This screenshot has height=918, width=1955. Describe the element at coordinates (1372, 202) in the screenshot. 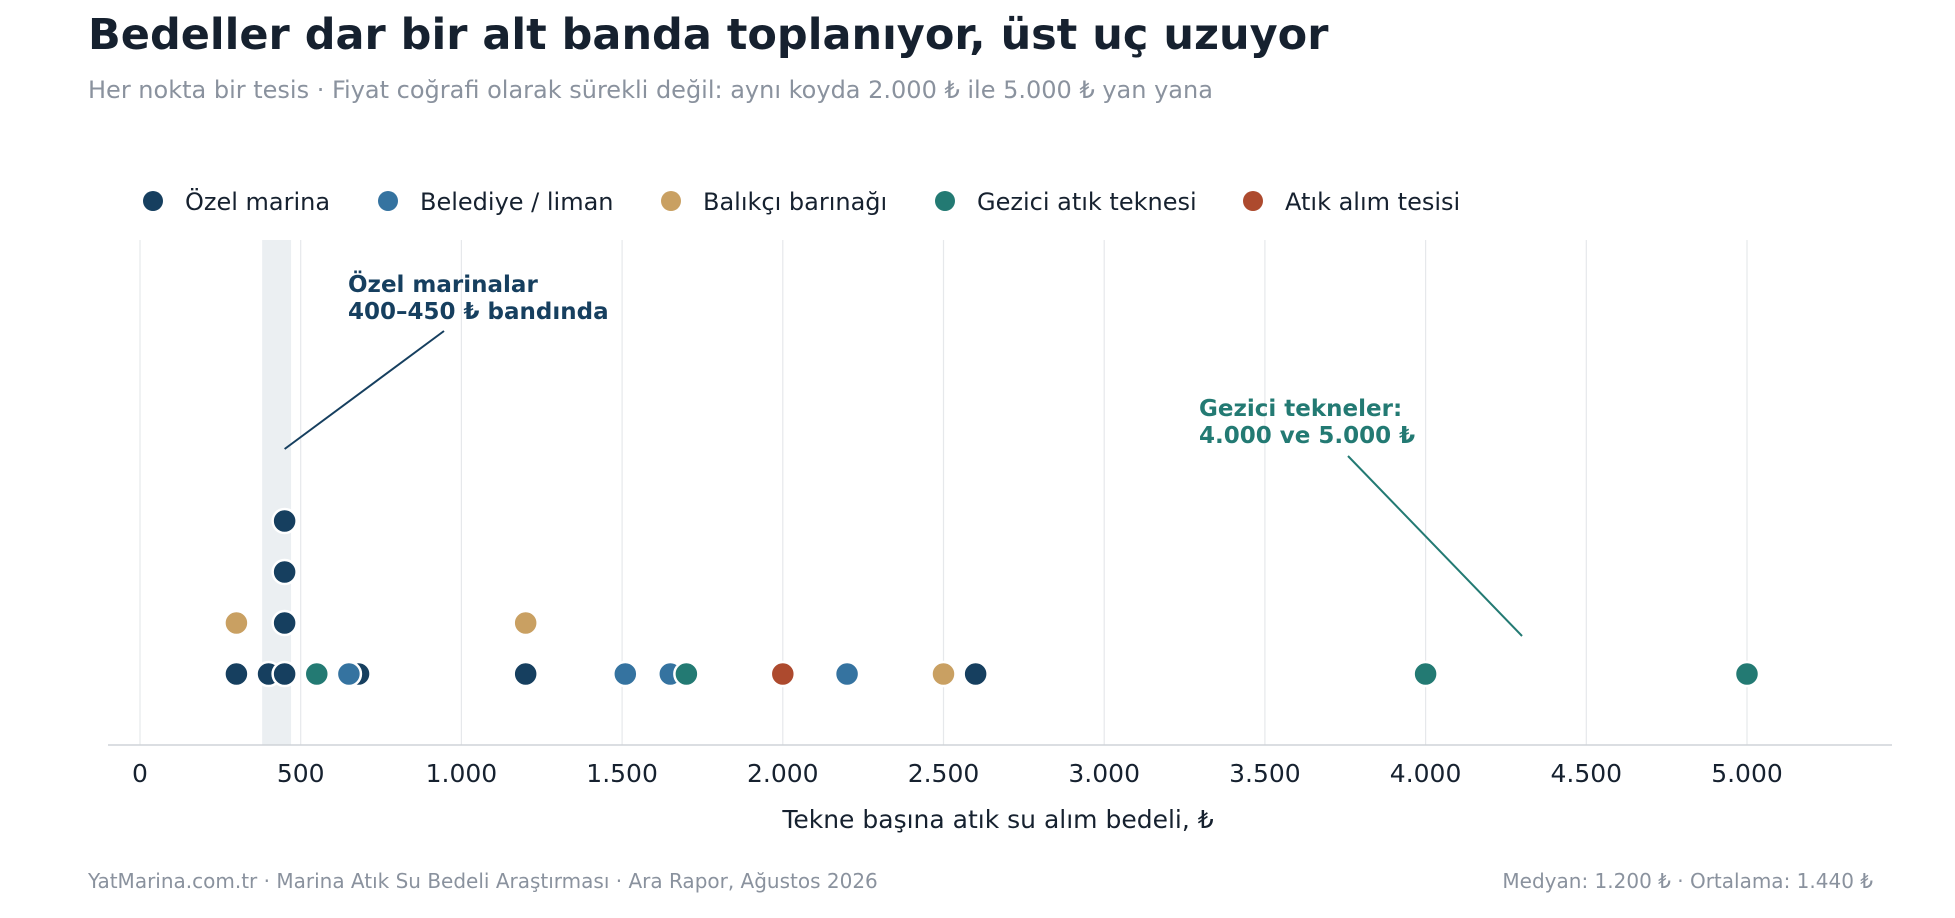

I see `legend-label: Atık alım tesisi` at that location.